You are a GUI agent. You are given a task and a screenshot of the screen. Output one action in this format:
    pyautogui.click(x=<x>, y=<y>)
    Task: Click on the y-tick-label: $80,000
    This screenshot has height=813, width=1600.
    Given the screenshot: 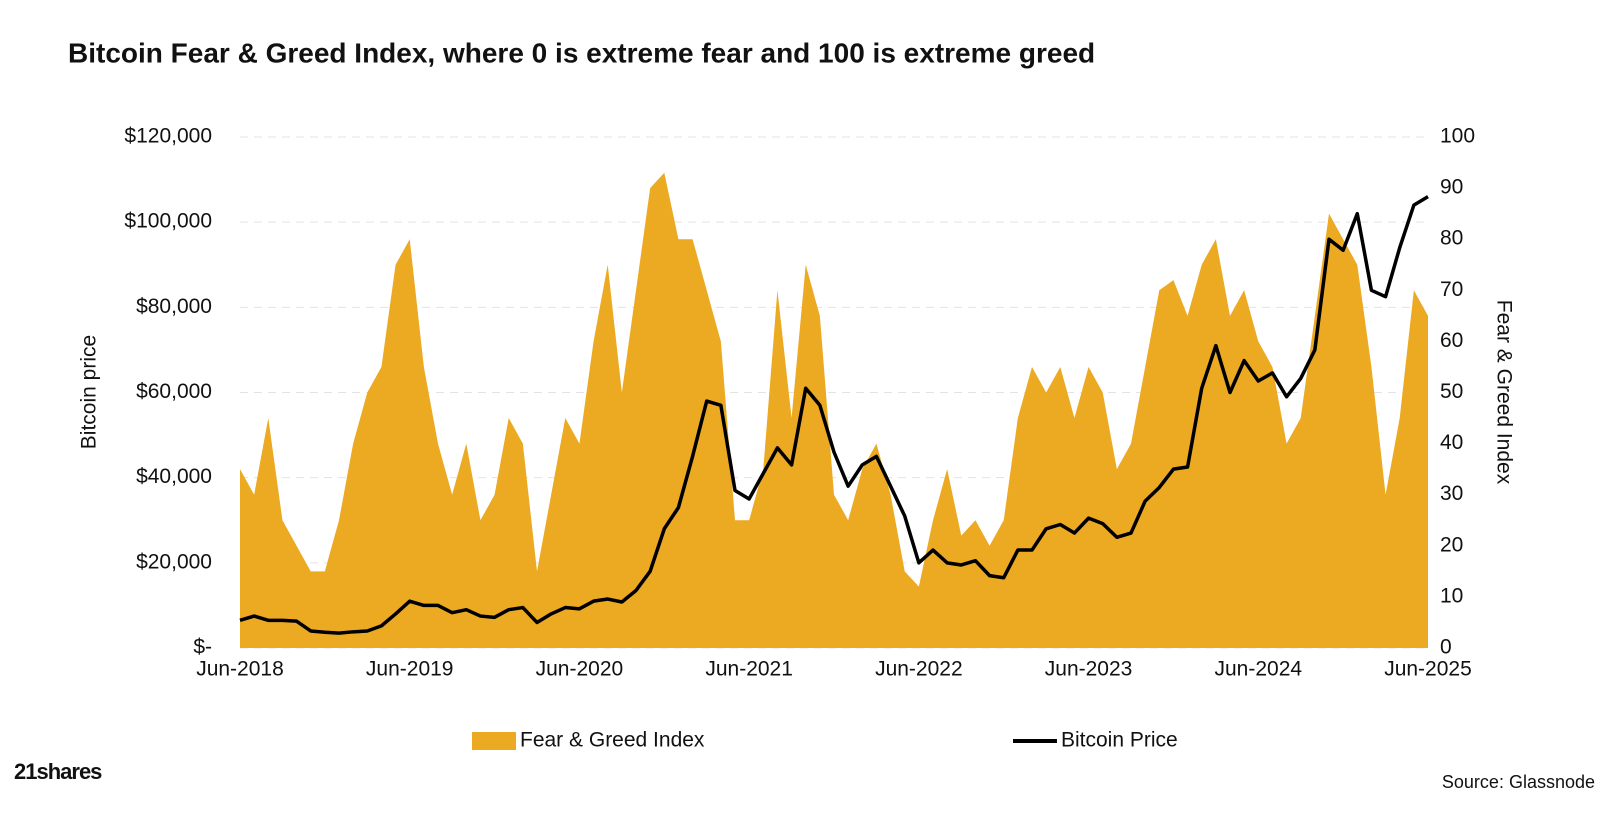 What is the action you would take?
    pyautogui.click(x=174, y=306)
    